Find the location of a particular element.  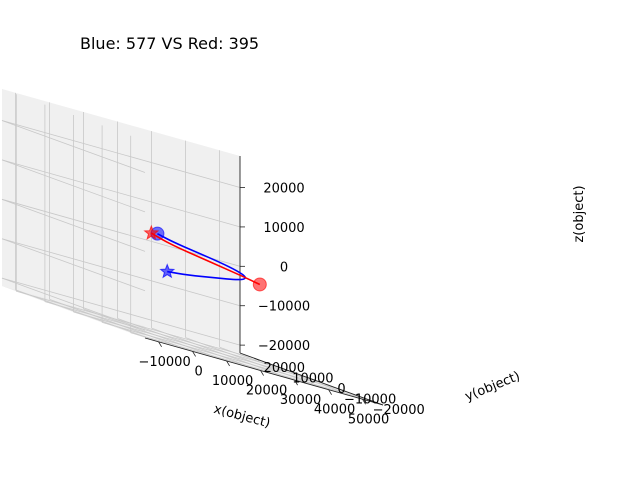

y-tick-label: 10000 is located at coordinates (312, 379).